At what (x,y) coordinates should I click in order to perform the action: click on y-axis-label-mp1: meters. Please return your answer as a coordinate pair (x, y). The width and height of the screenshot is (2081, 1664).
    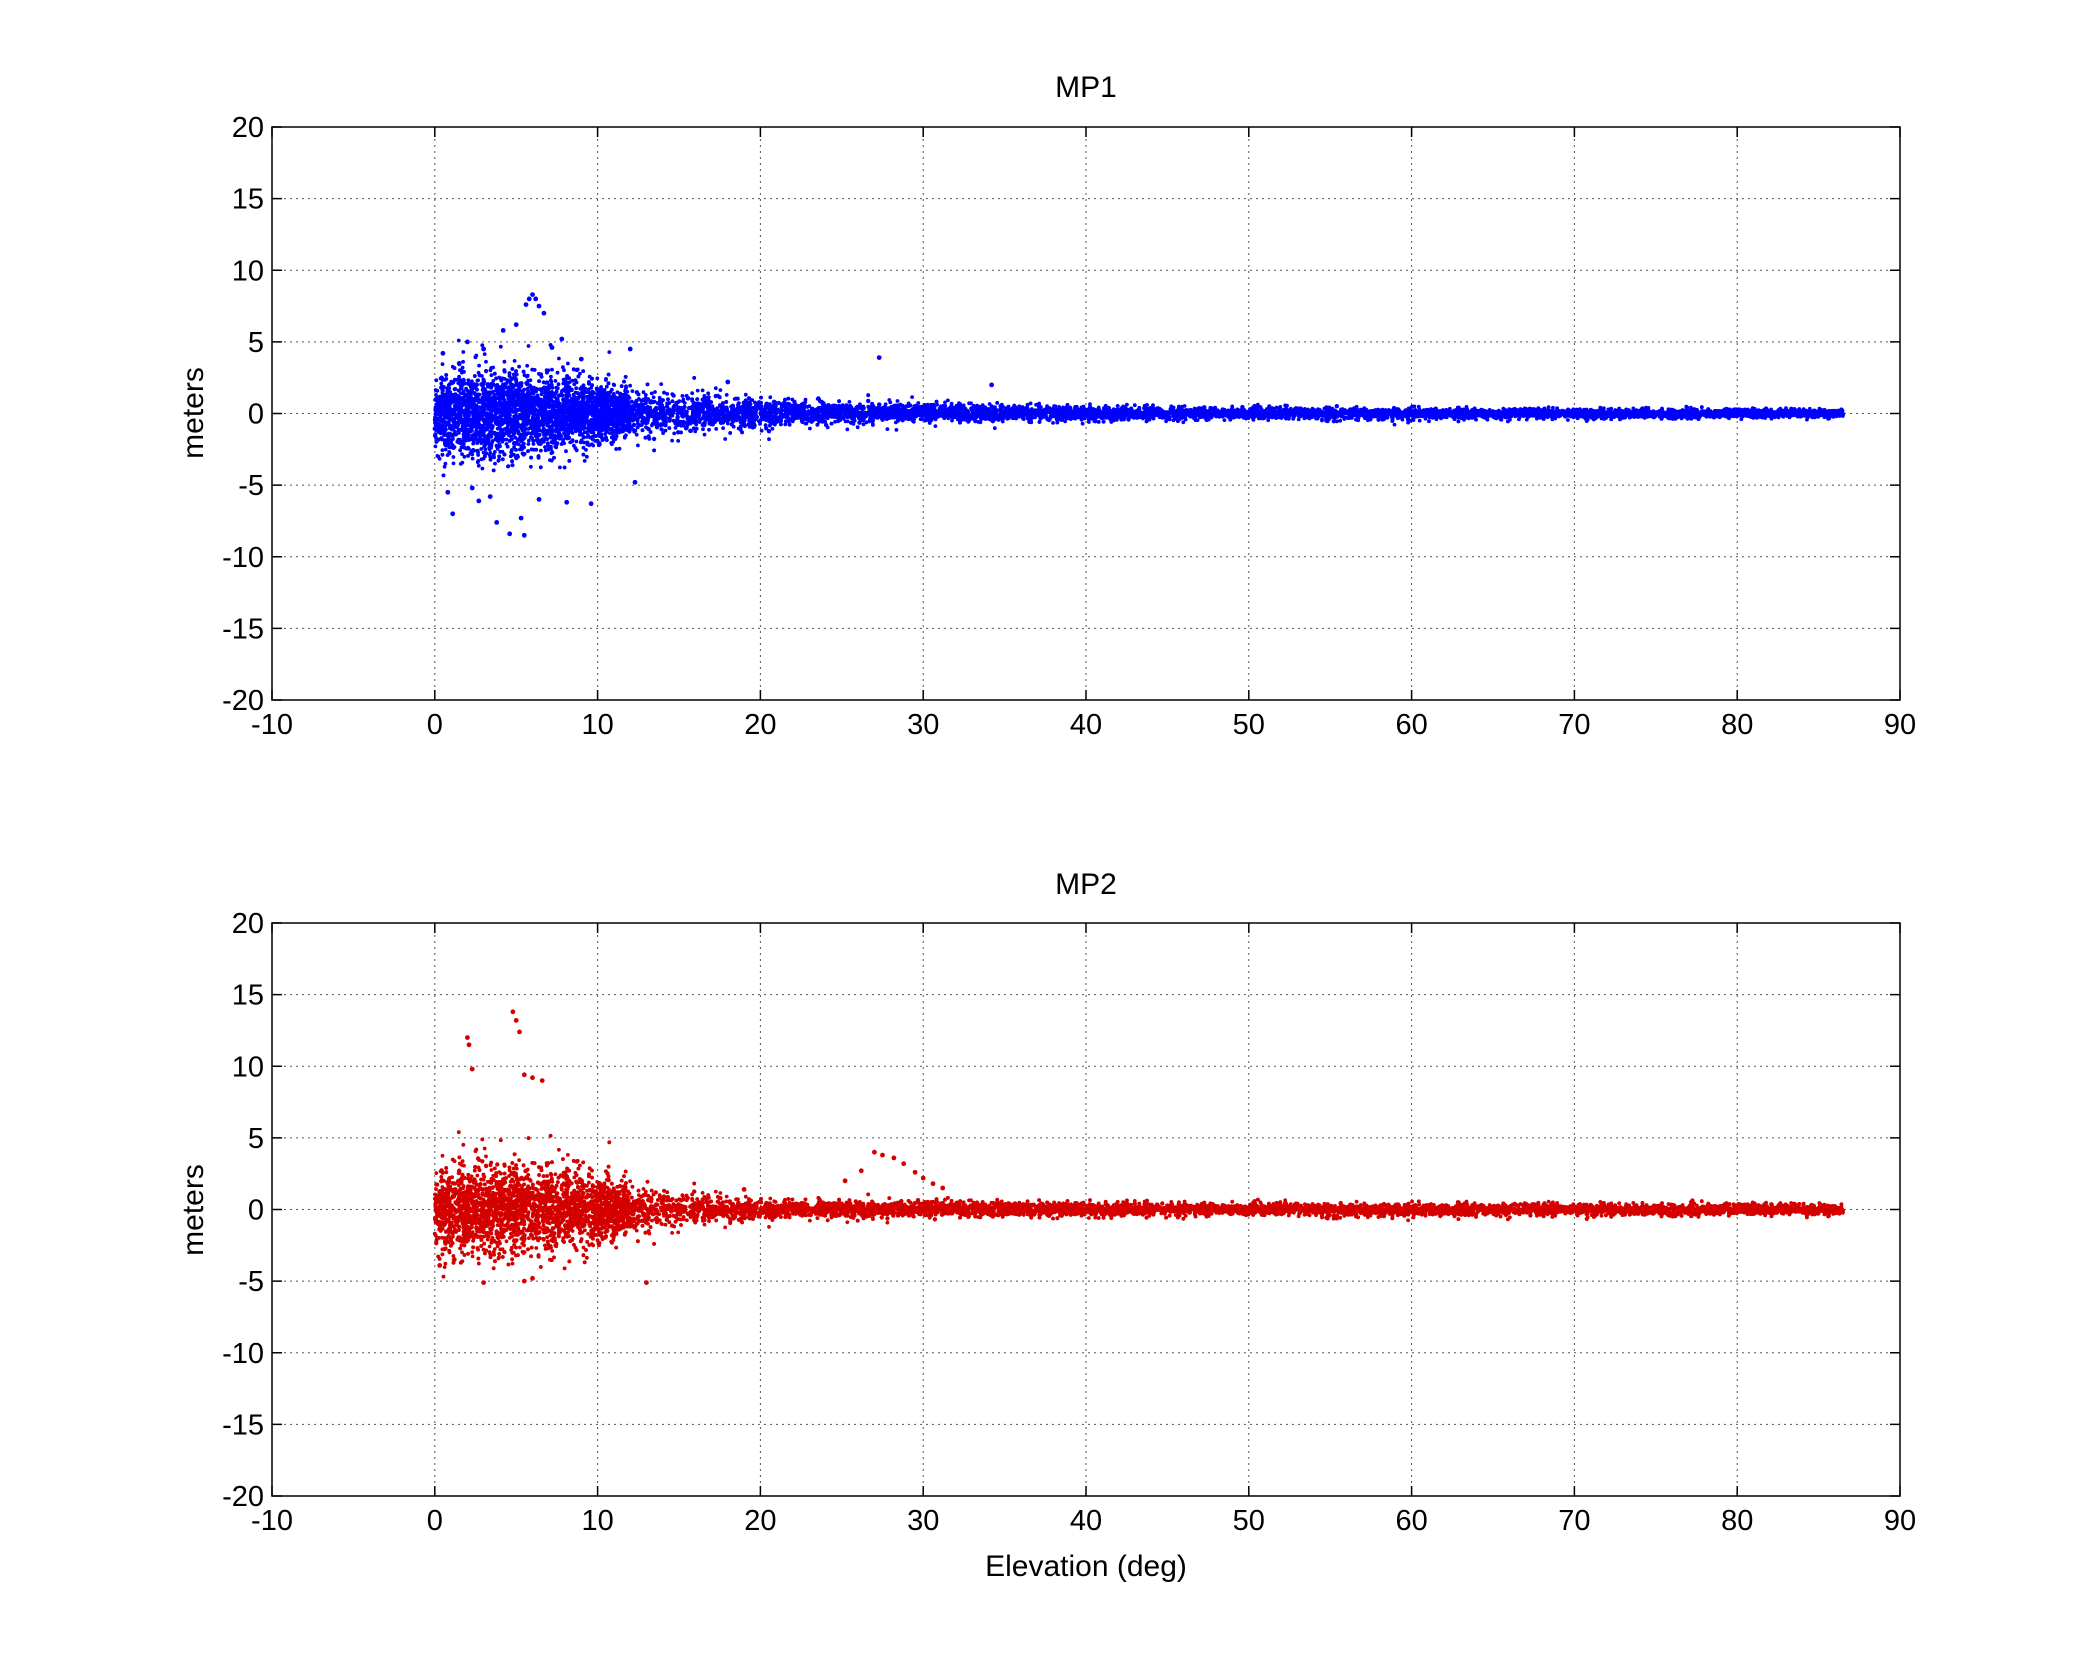
    Looking at the image, I should click on (193, 413).